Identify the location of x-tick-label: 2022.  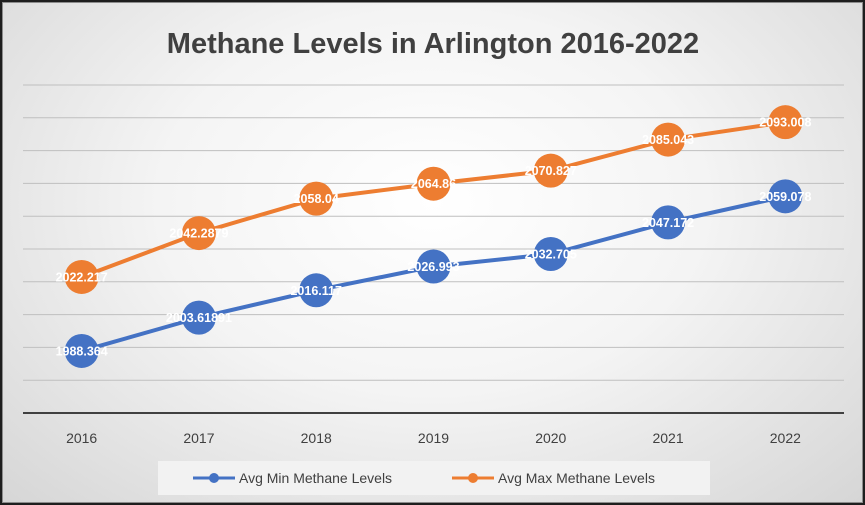
(785, 438).